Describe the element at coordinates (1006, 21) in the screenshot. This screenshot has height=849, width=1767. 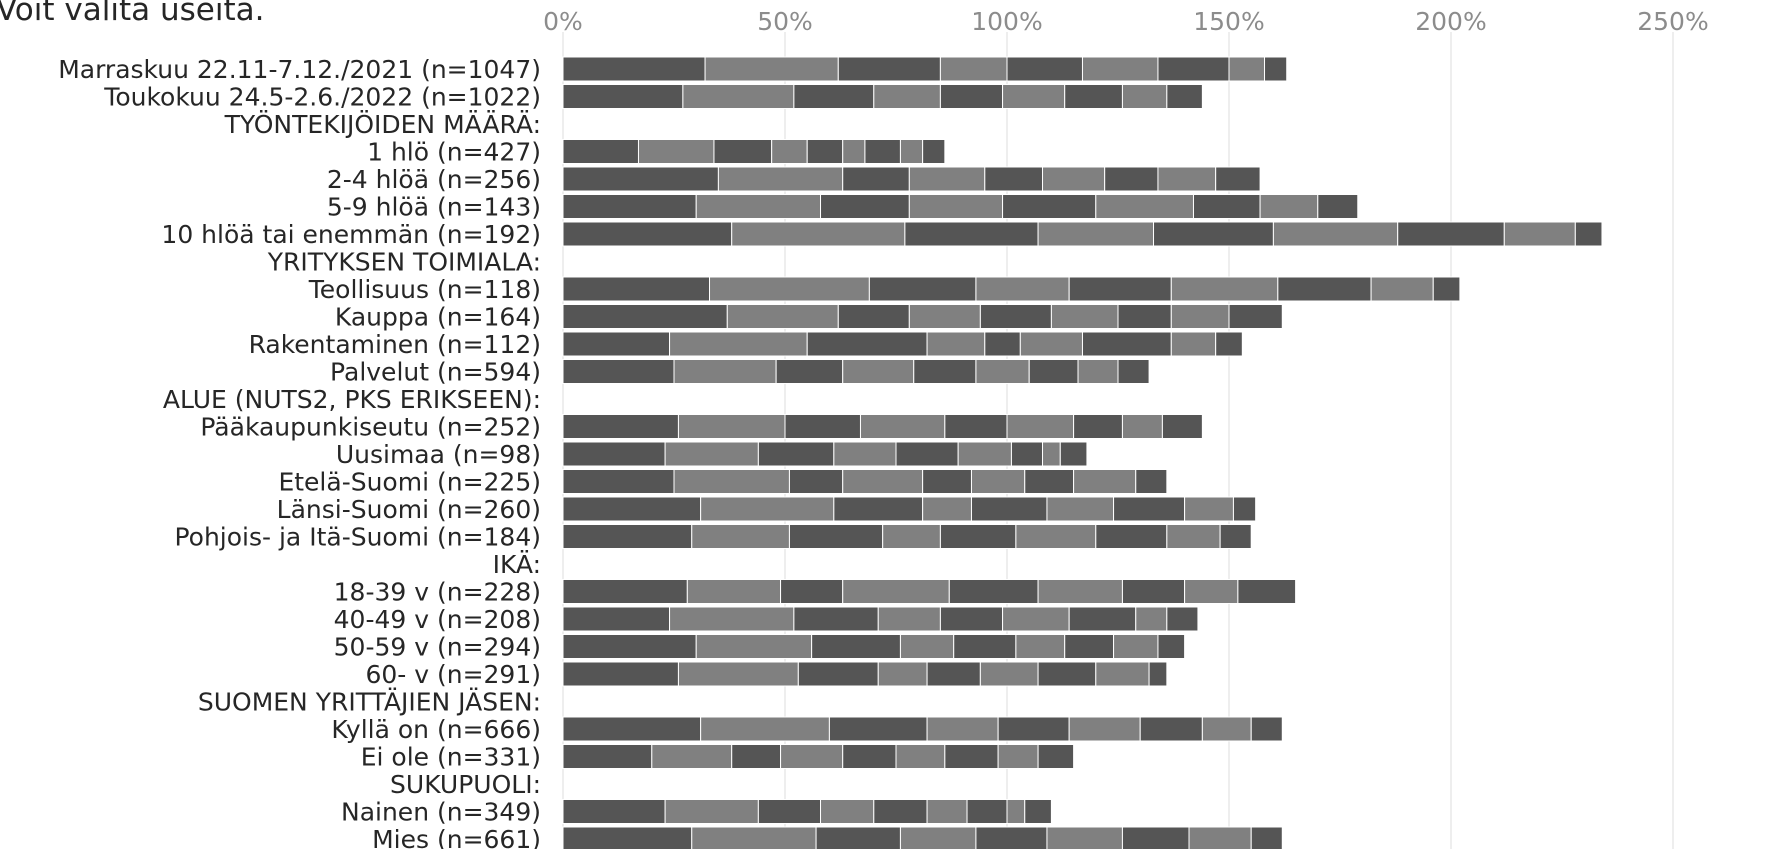
I see `x-tick-label: 100%` at that location.